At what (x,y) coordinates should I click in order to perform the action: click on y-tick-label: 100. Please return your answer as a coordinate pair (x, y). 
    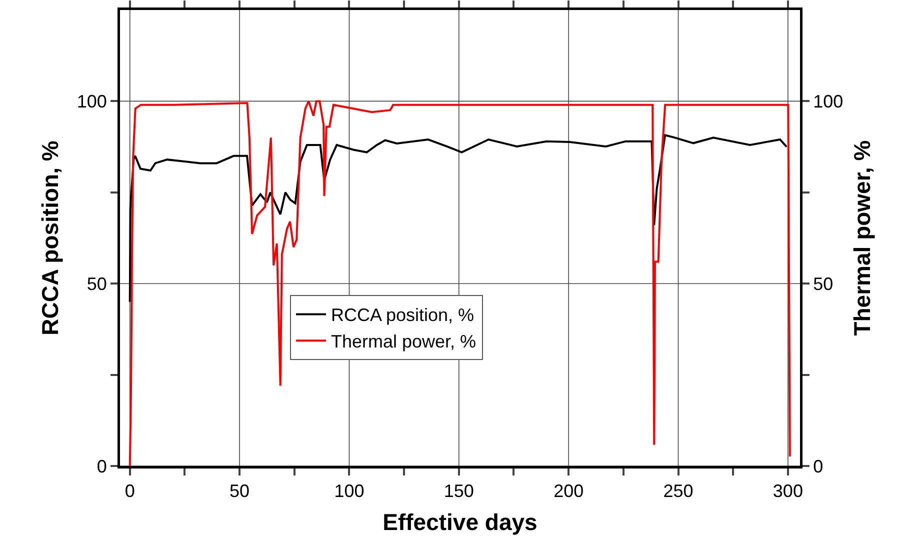
    Looking at the image, I should click on (91, 102).